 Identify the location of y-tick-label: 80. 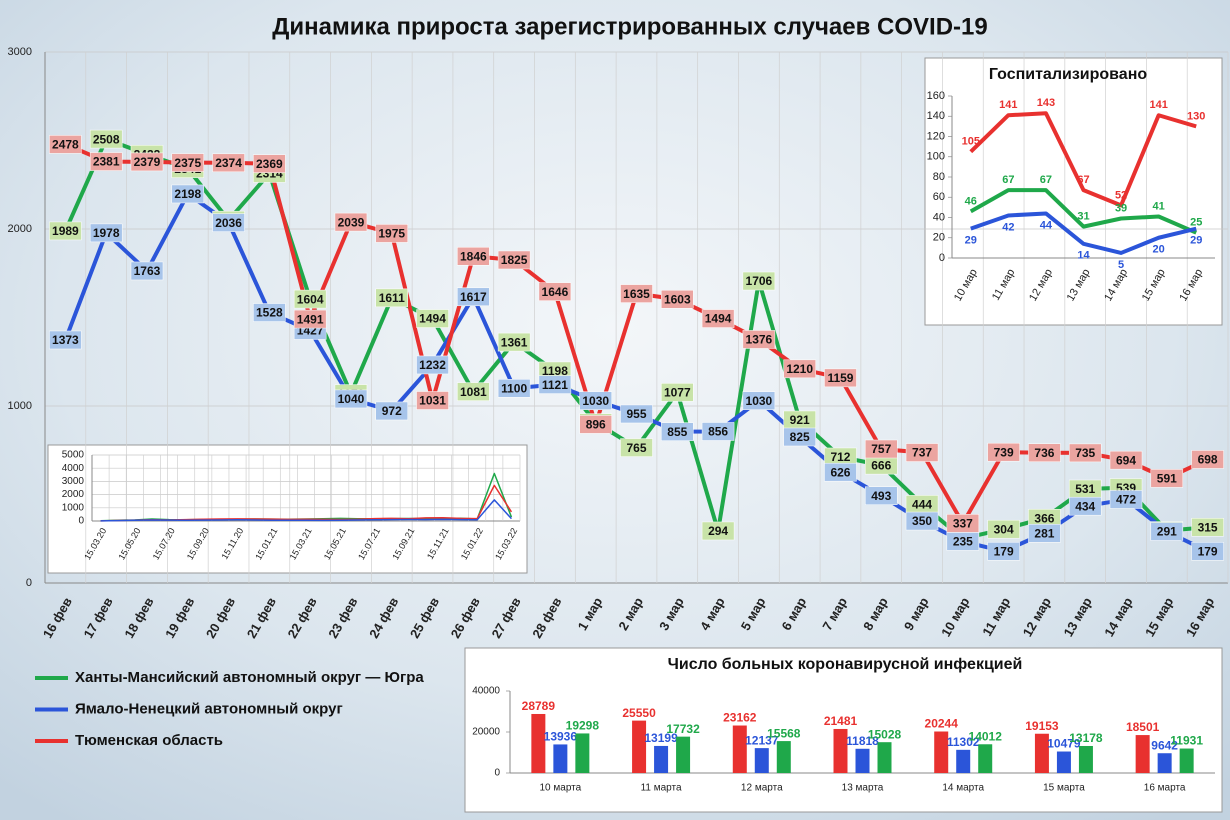
(939, 177).